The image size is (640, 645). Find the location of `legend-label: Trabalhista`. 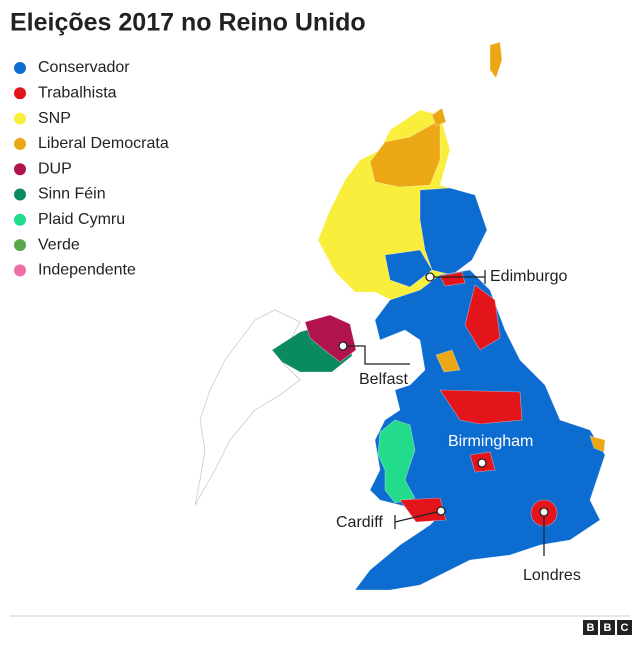

legend-label: Trabalhista is located at coordinates (77, 93).